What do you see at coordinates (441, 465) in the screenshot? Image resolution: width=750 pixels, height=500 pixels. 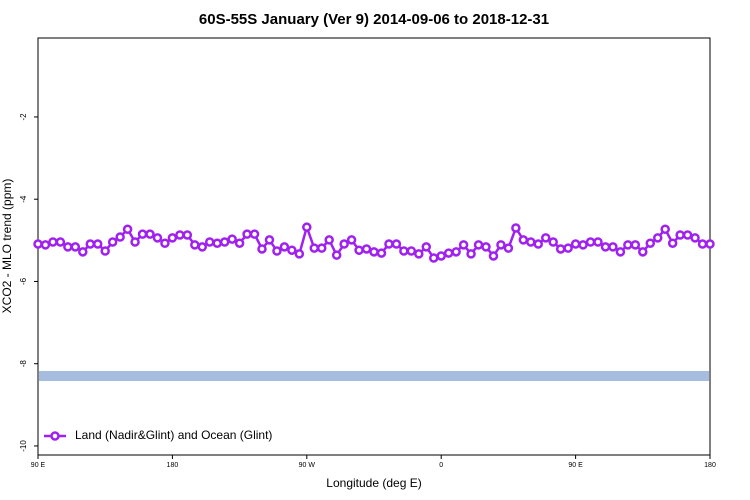 I see `x-tick-label: 0` at bounding box center [441, 465].